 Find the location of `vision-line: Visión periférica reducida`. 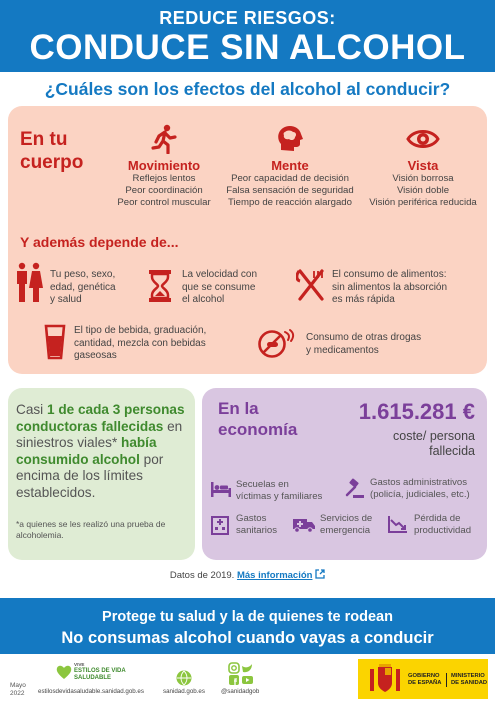

vision-line: Visión periférica reducida is located at coordinates (423, 202).